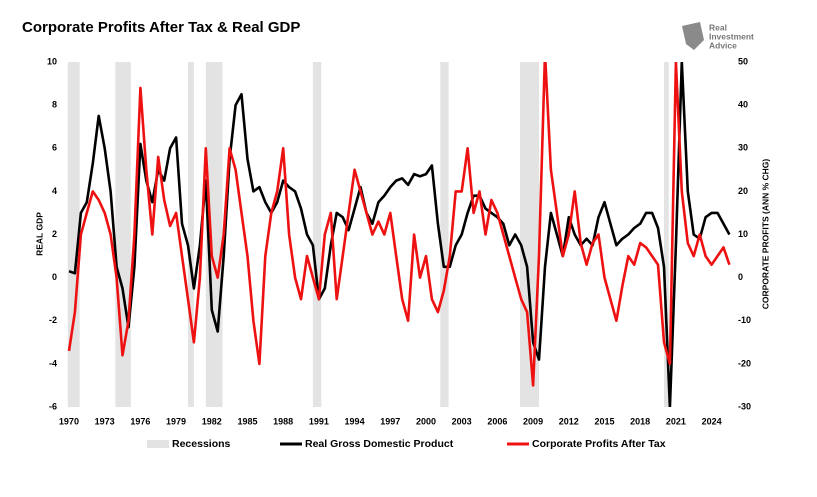 Image resolution: width=817 pixels, height=497 pixels. What do you see at coordinates (712, 421) in the screenshot?
I see `x-tick-label: 2024` at bounding box center [712, 421].